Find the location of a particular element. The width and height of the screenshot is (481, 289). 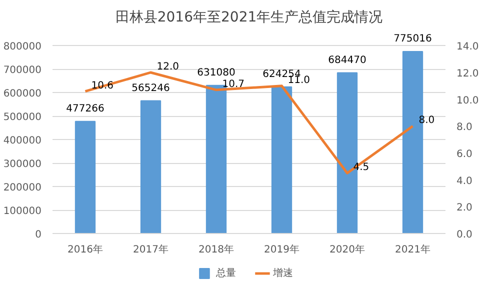

y-tick-label: 100000 is located at coordinates (22, 212).